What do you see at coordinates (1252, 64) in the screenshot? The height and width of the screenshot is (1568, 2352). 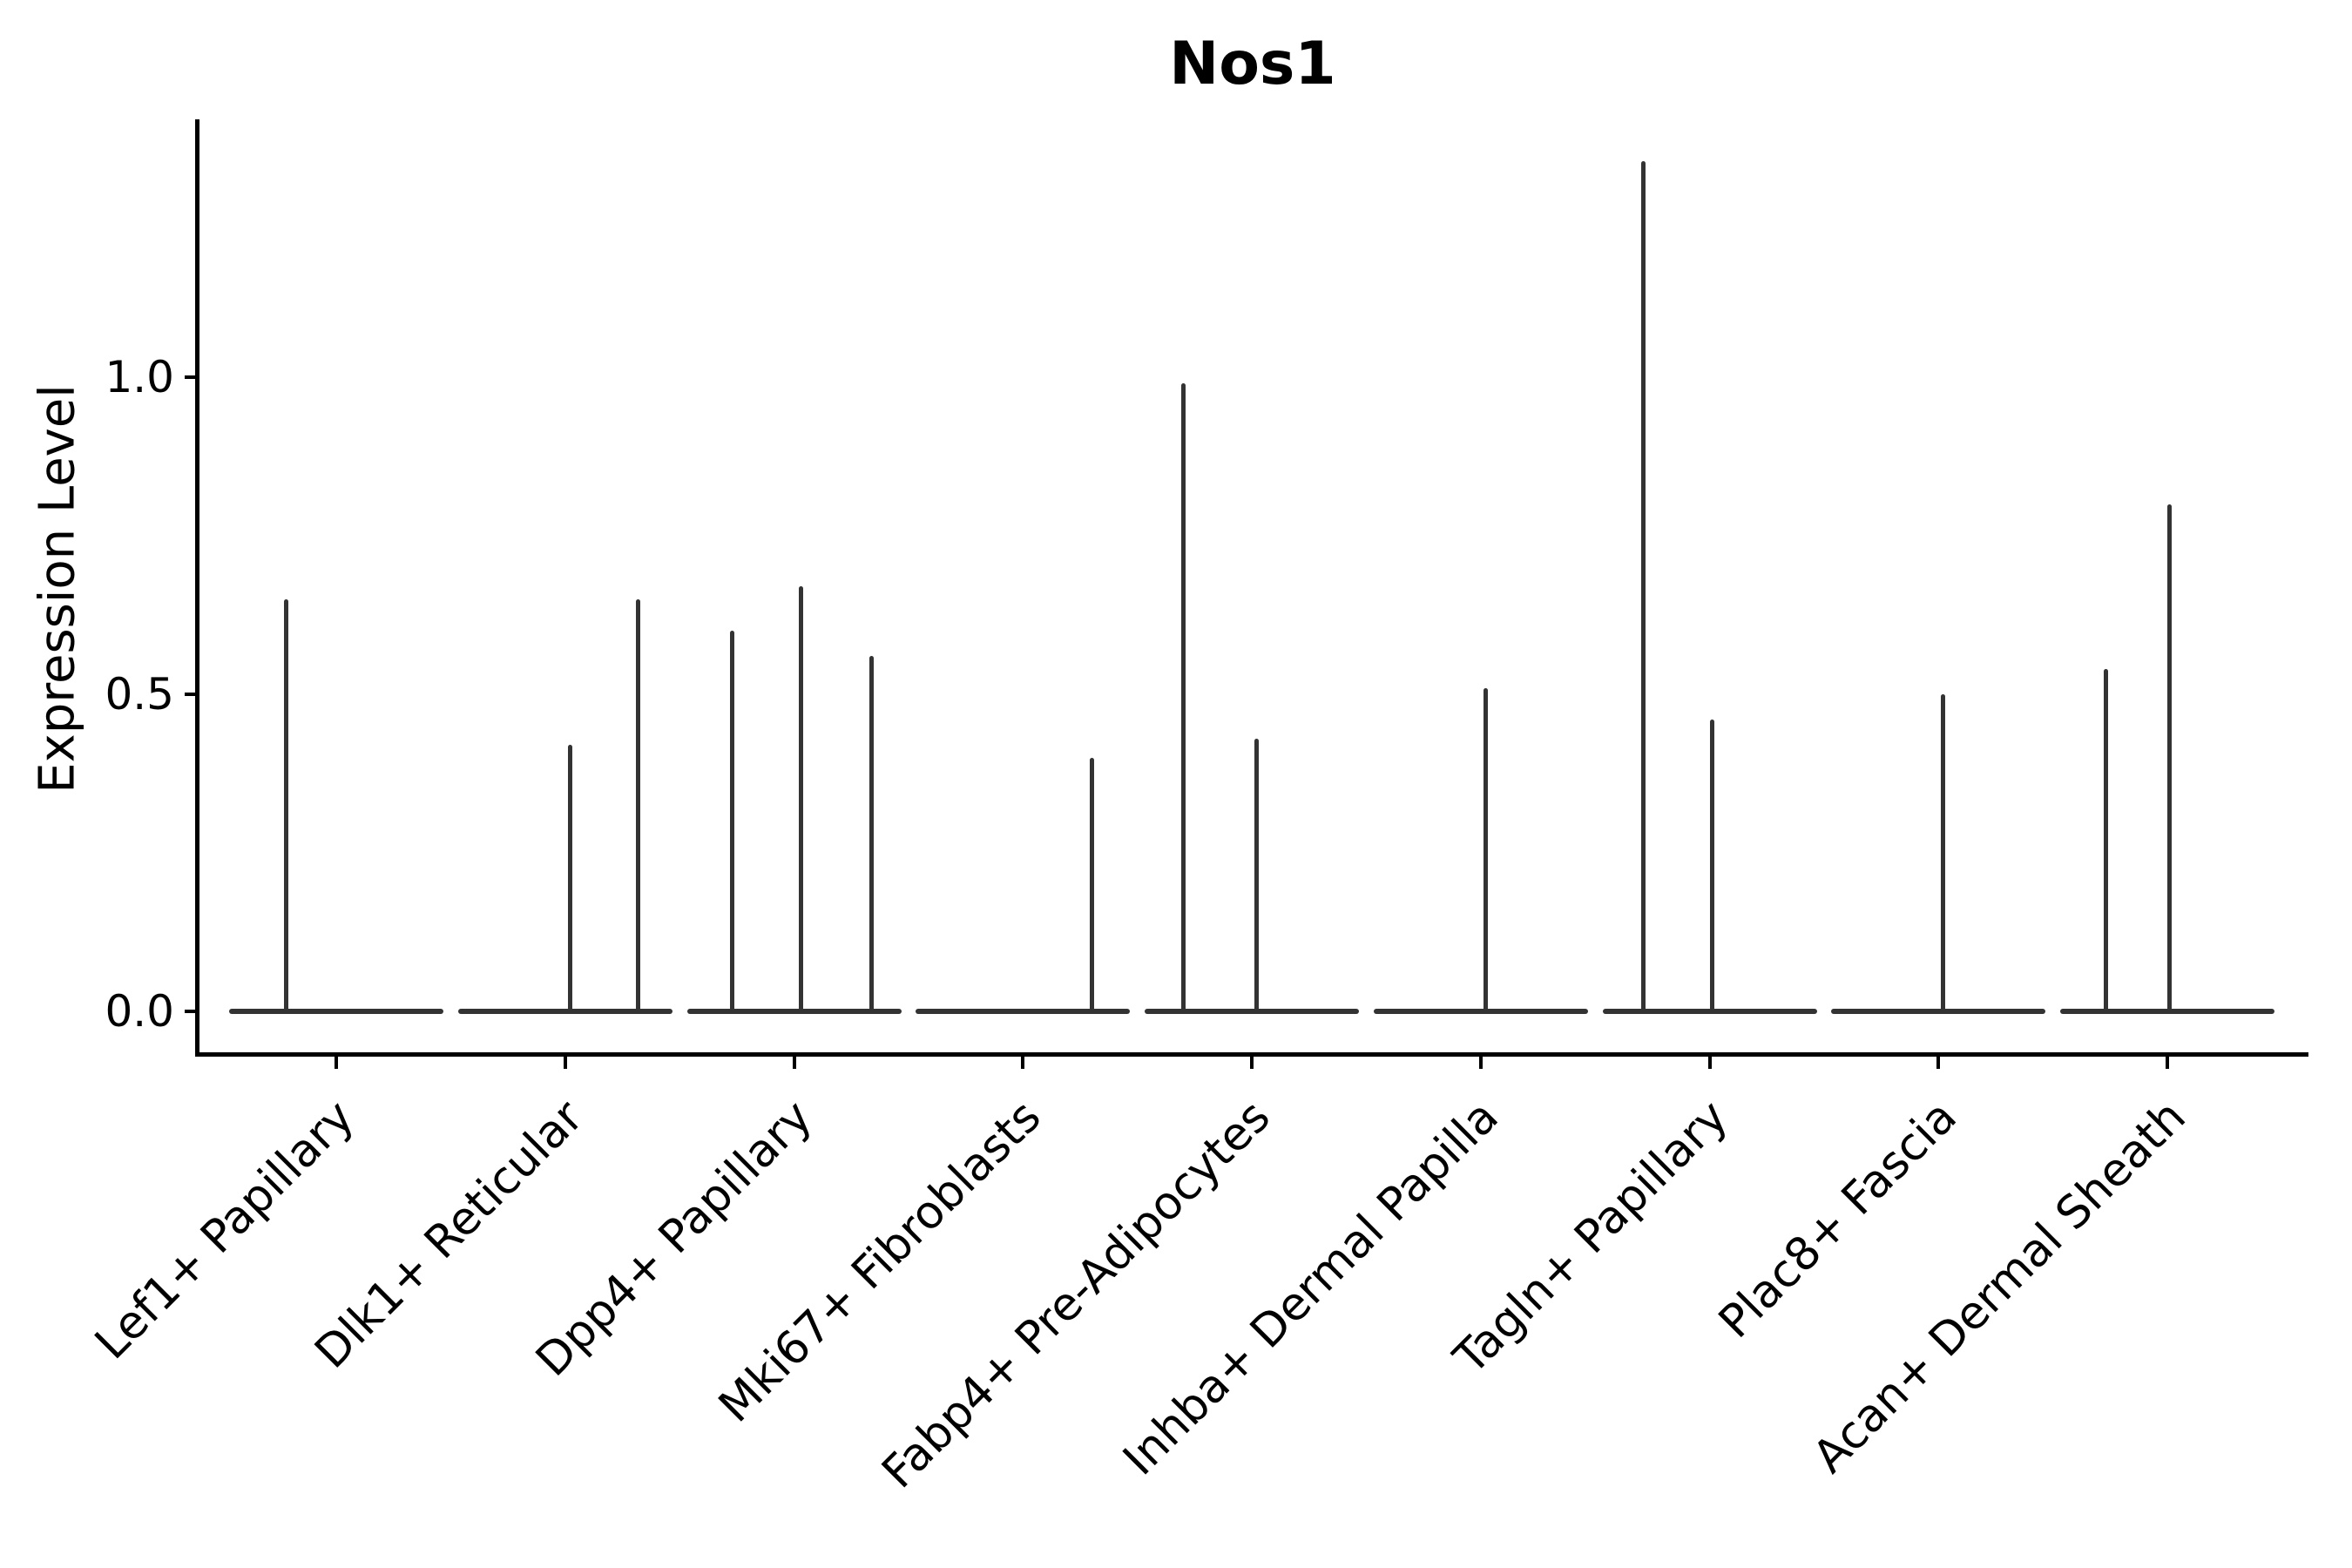 I see `chart-title: Nos1` at bounding box center [1252, 64].